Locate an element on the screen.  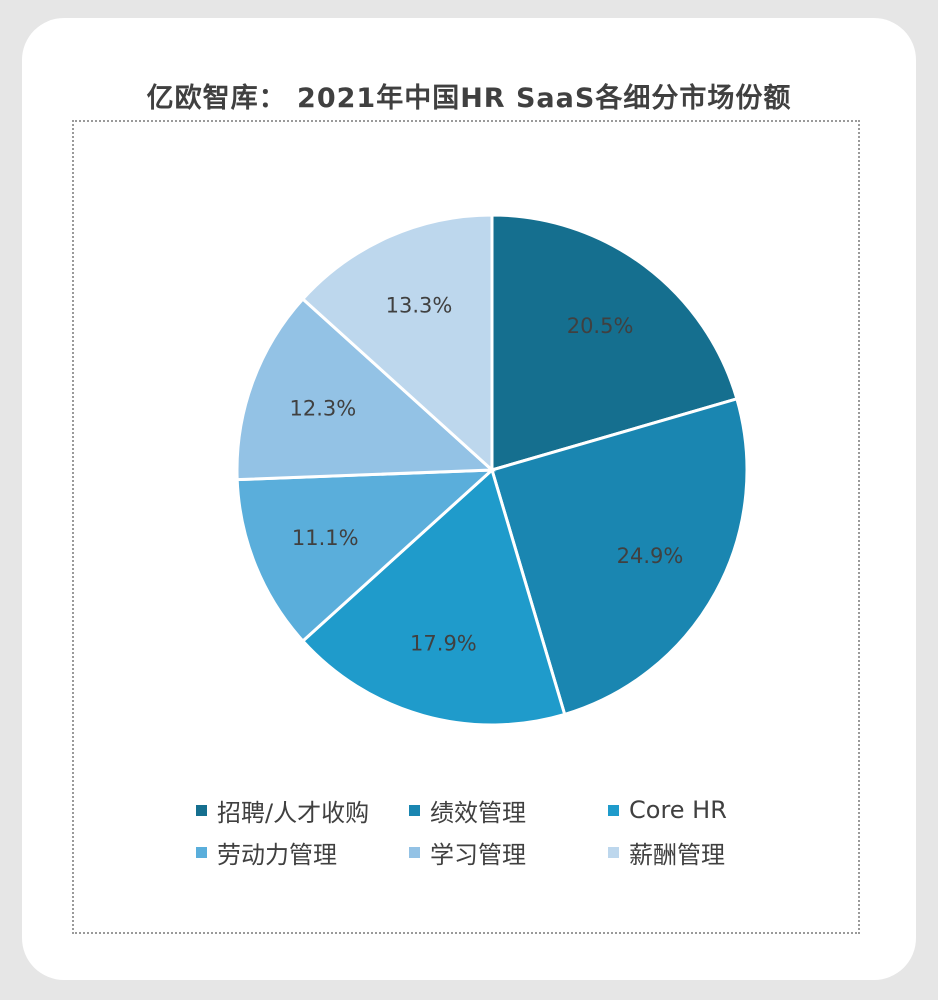
legend-item-4: 学习管理 is located at coordinates (467, 852).